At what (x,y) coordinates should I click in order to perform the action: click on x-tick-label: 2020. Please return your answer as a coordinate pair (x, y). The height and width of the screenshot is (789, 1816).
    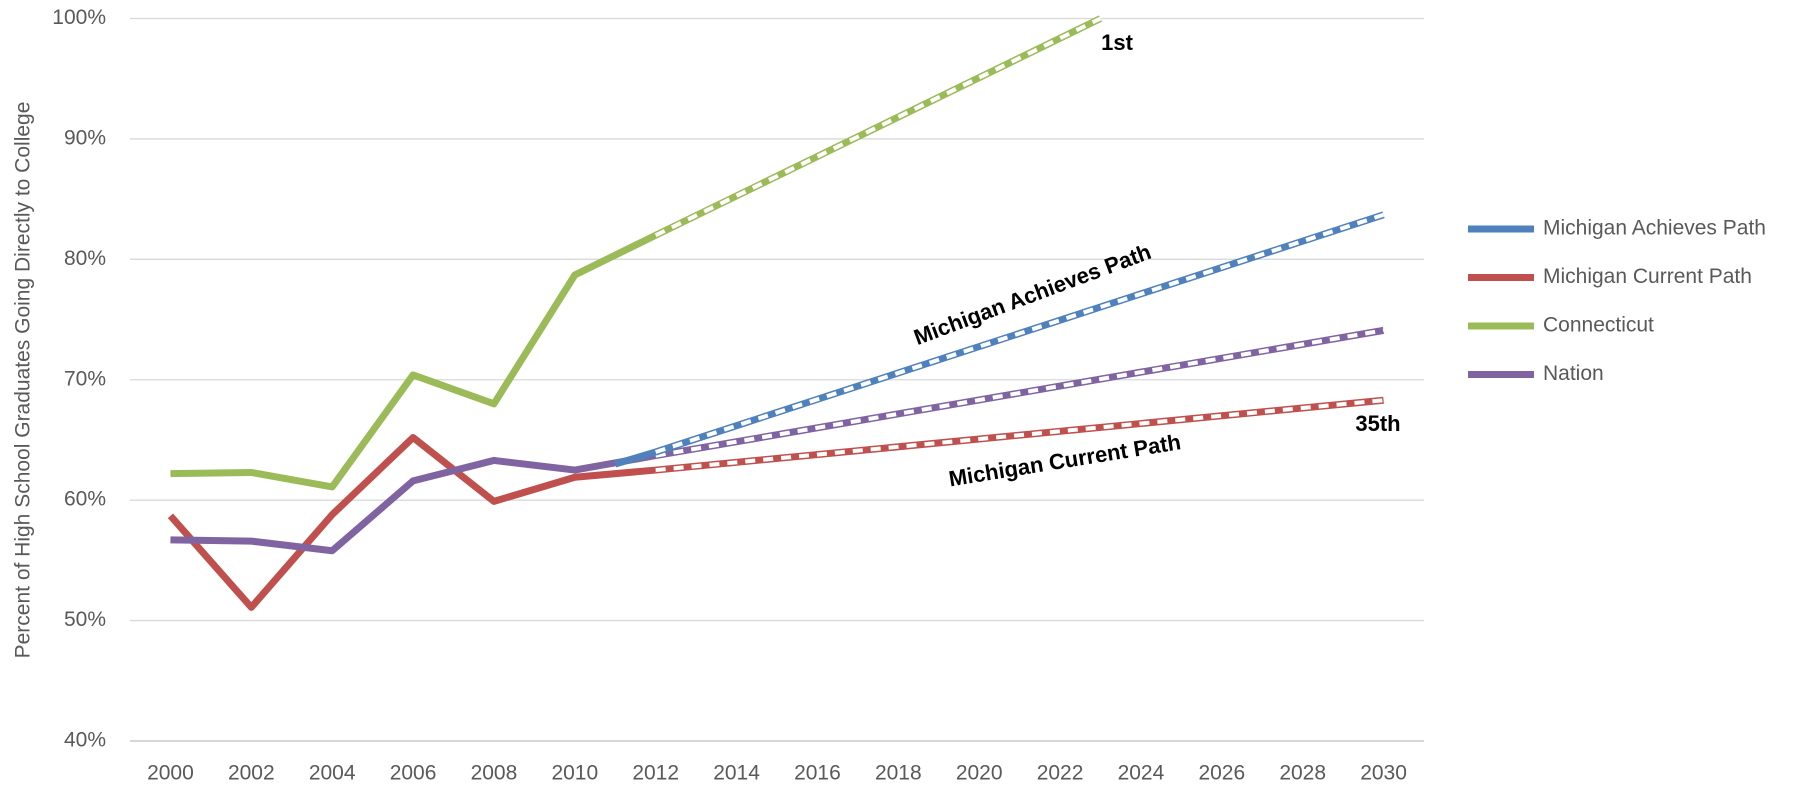
    Looking at the image, I should click on (979, 773).